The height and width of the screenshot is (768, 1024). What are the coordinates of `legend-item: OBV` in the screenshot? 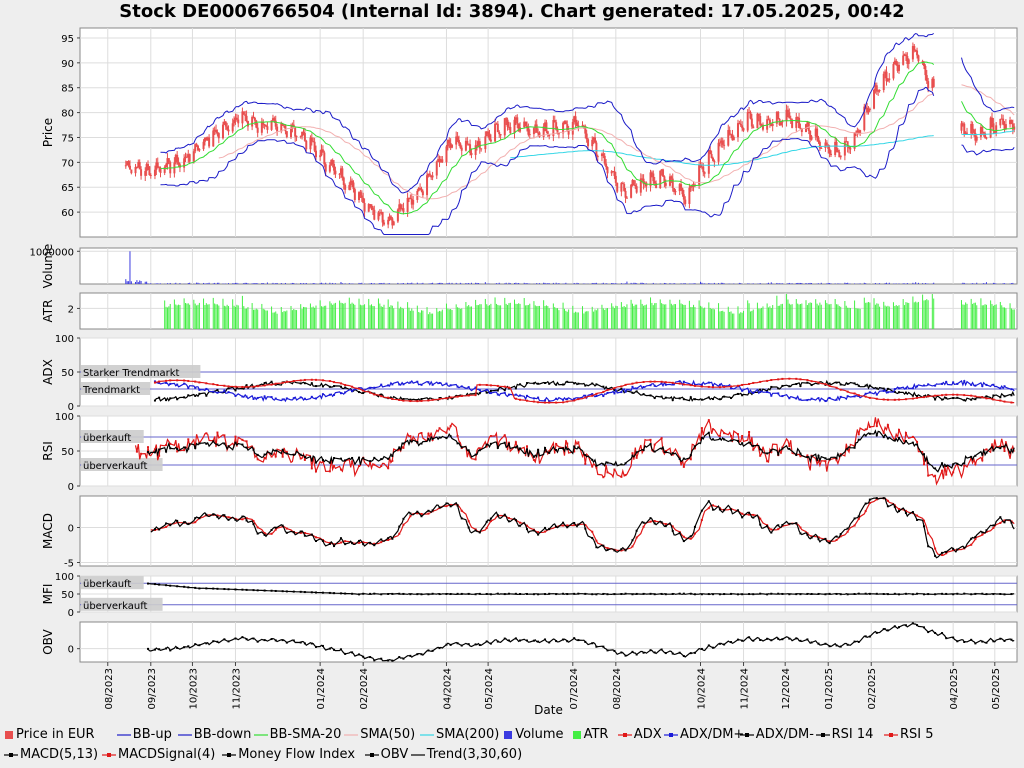 It's located at (386, 755).